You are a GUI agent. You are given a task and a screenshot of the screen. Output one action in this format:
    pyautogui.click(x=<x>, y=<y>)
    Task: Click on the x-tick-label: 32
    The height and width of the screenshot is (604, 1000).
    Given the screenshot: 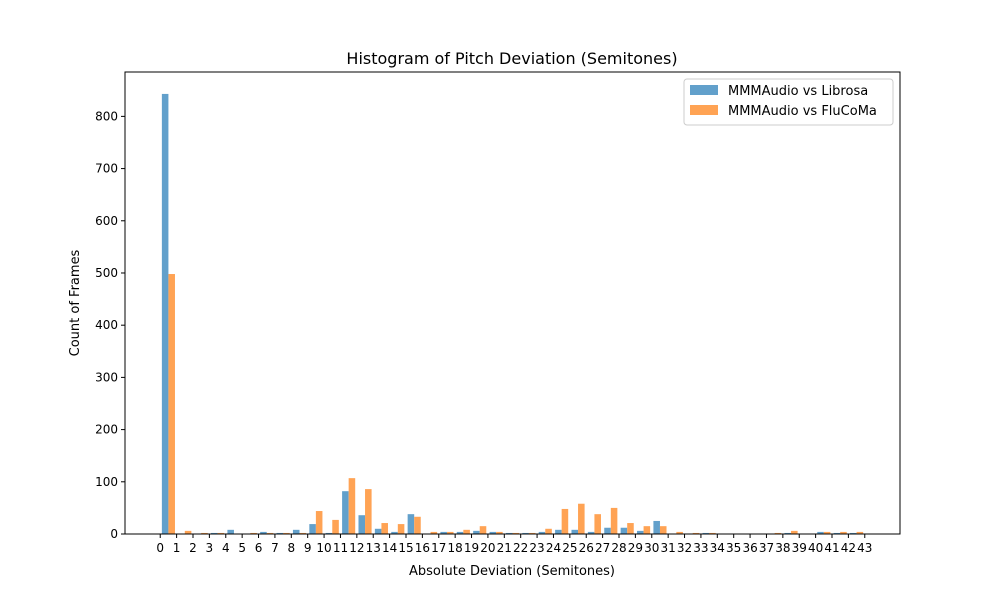 What is the action you would take?
    pyautogui.click(x=684, y=548)
    